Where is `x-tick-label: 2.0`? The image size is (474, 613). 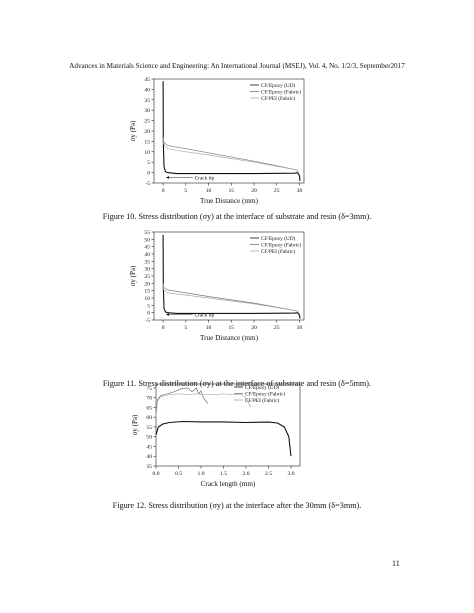 x-tick-label: 2.0 is located at coordinates (246, 474).